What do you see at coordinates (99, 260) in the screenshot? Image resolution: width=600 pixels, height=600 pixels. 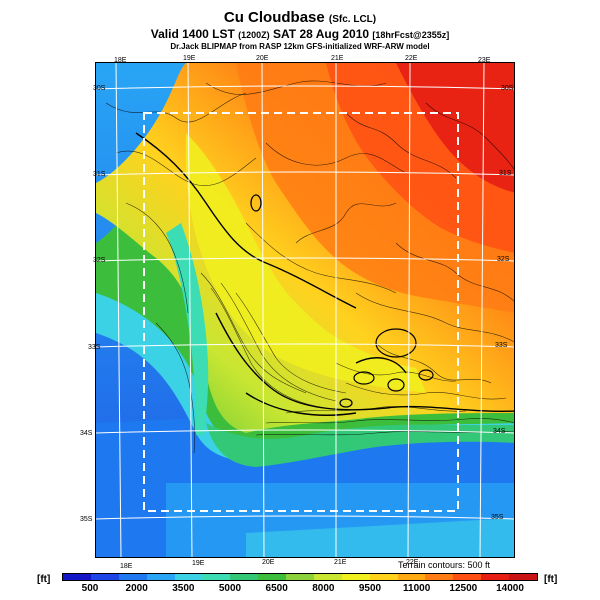 I see `lat-label-left-32s: 32S` at bounding box center [99, 260].